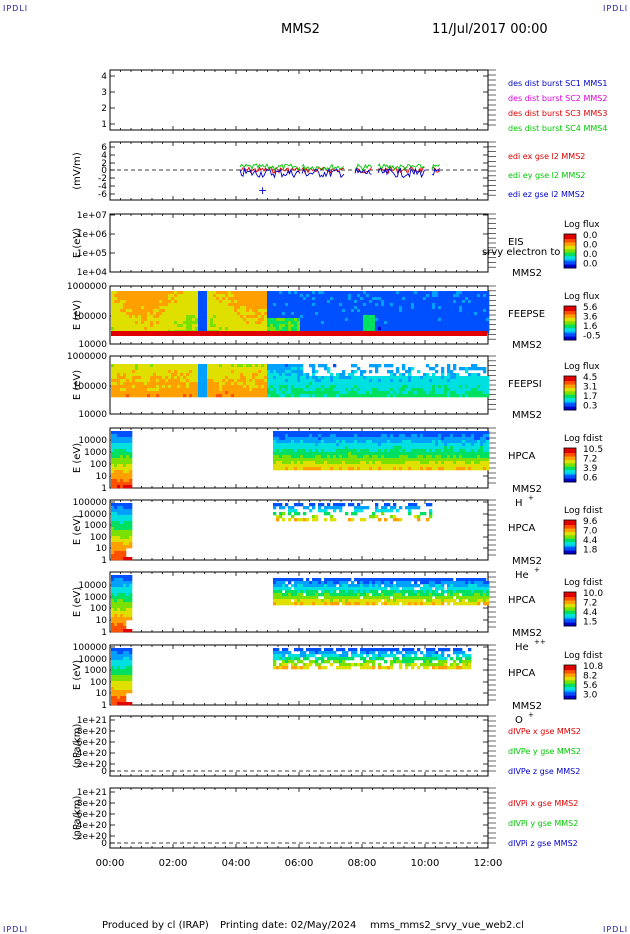  I want to click on corner-label-bottom-left: IPDLI, so click(16, 929).